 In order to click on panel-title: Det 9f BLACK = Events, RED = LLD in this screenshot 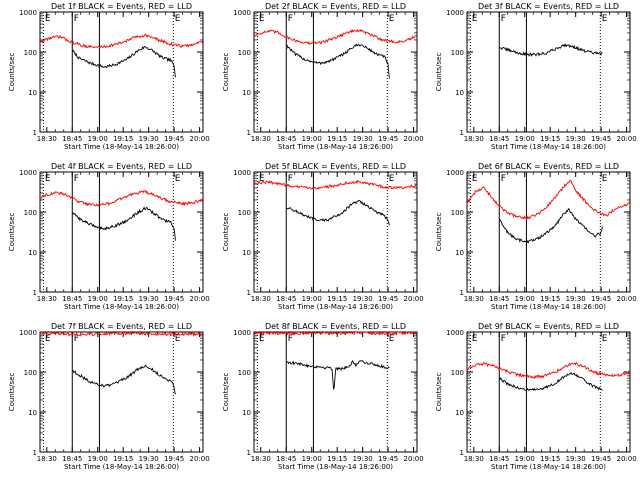, I will do `click(548, 326)`.